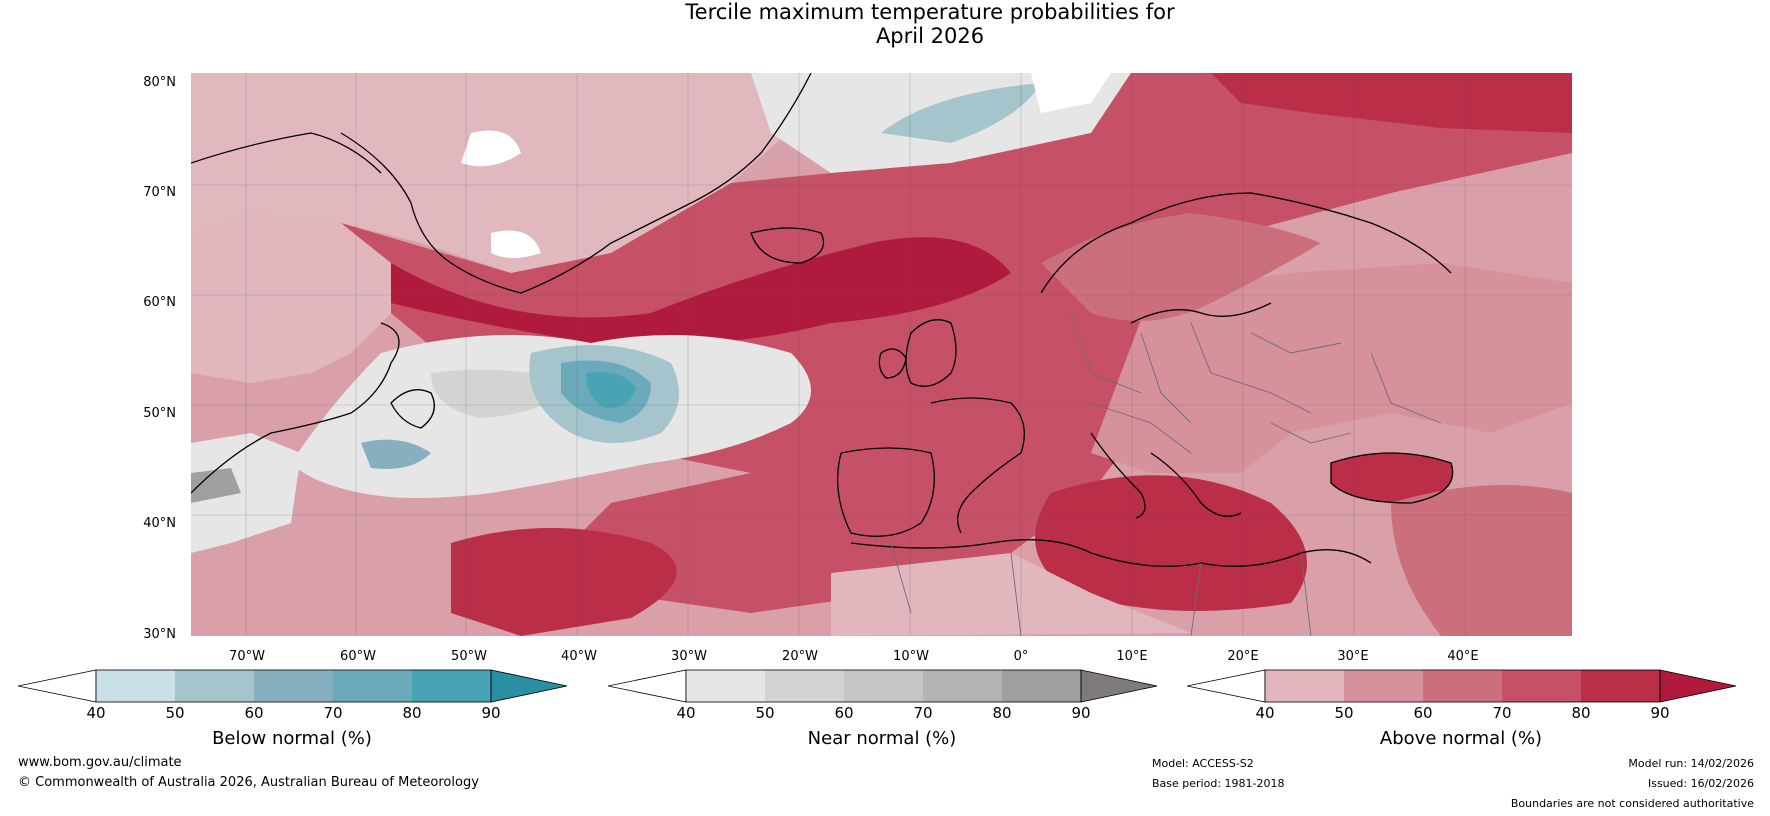 The width and height of the screenshot is (1770, 816). Describe the element at coordinates (159, 523) in the screenshot. I see `lat-label-40n: 40°N` at that location.